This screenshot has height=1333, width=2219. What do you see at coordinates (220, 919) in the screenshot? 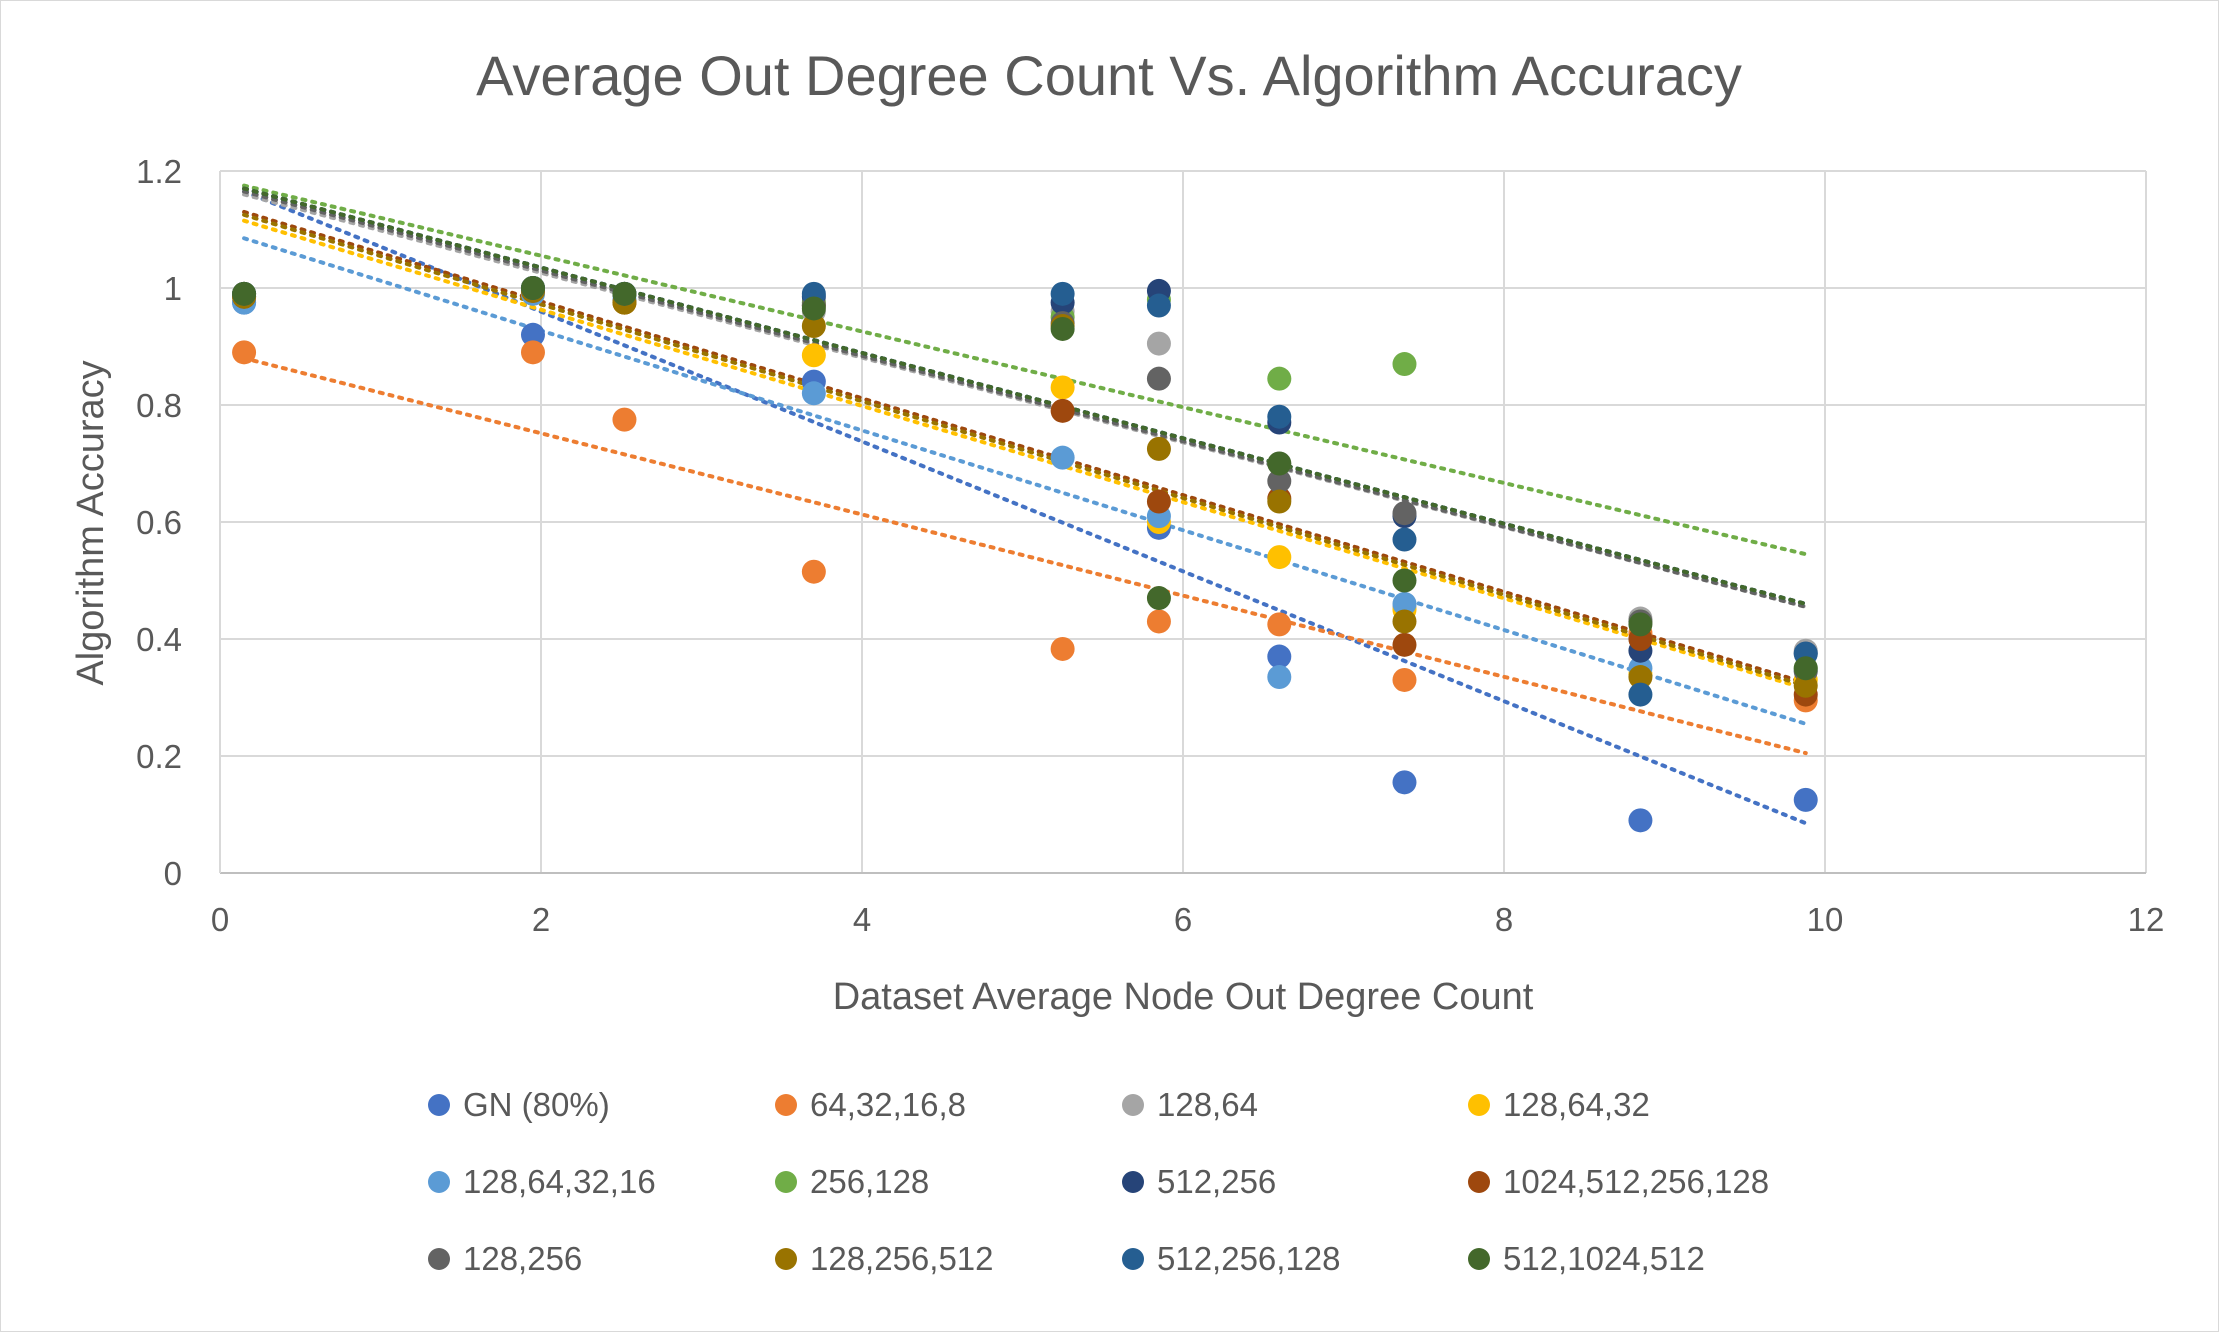
I see `x-tick-label: 0` at bounding box center [220, 919].